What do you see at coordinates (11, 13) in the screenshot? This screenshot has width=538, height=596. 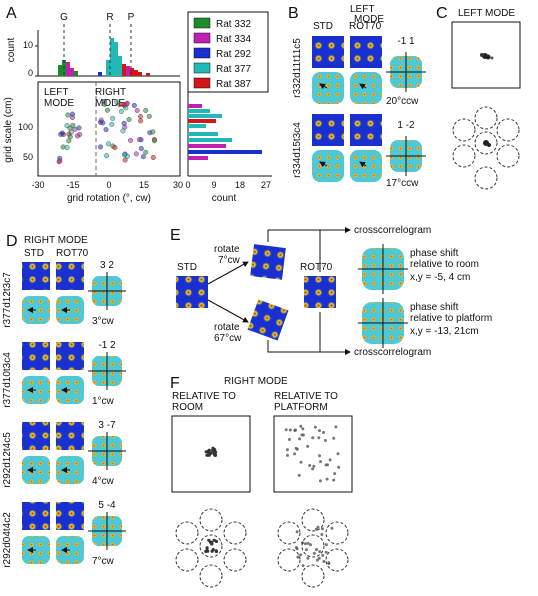 I see `panel-a-letter: A` at bounding box center [11, 13].